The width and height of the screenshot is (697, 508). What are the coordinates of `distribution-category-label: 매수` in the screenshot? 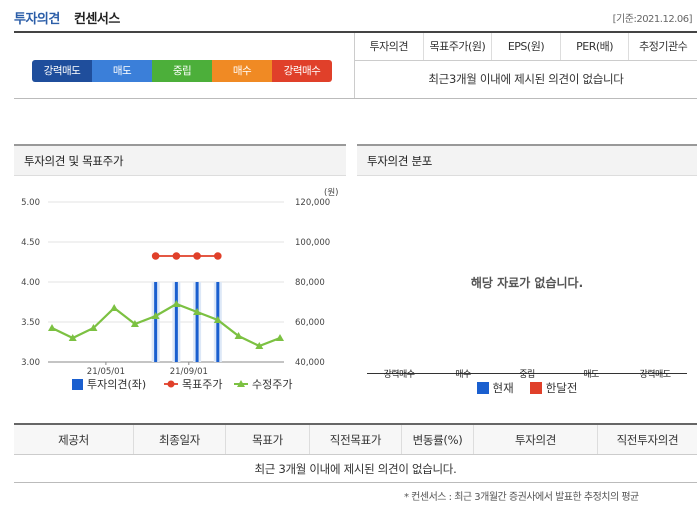 It's located at (463, 375).